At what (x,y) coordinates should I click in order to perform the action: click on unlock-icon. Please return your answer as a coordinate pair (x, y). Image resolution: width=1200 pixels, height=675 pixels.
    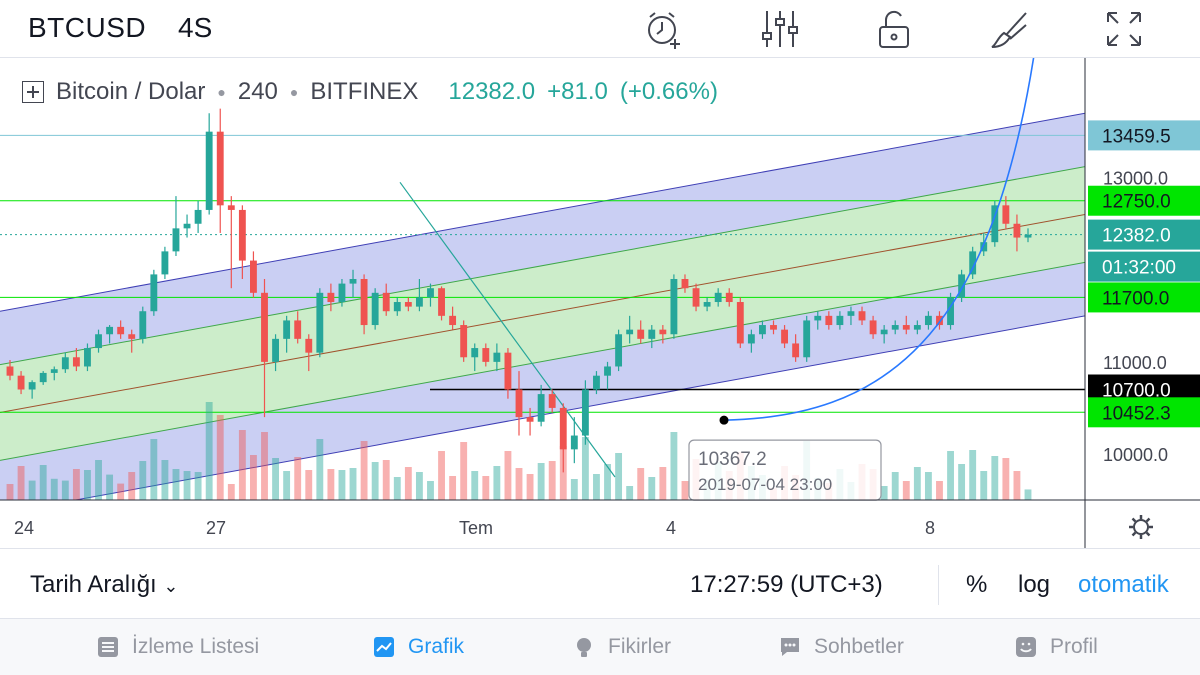
    Looking at the image, I should click on (894, 29).